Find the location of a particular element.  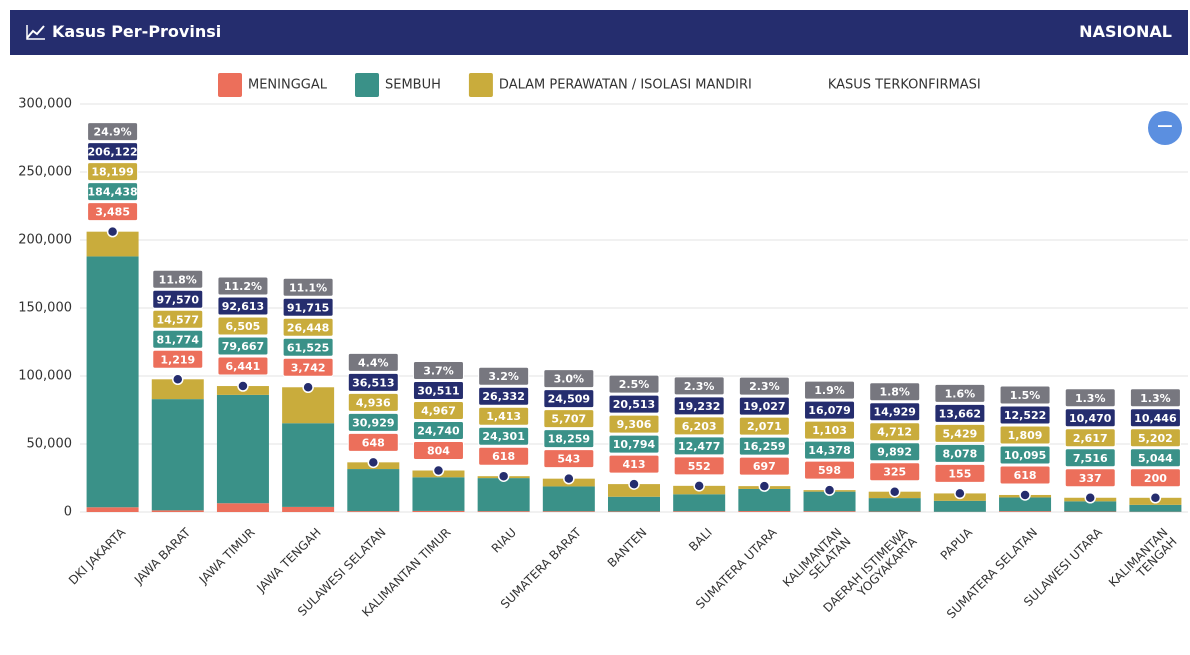

data-label: 4,936 is located at coordinates (373, 402).